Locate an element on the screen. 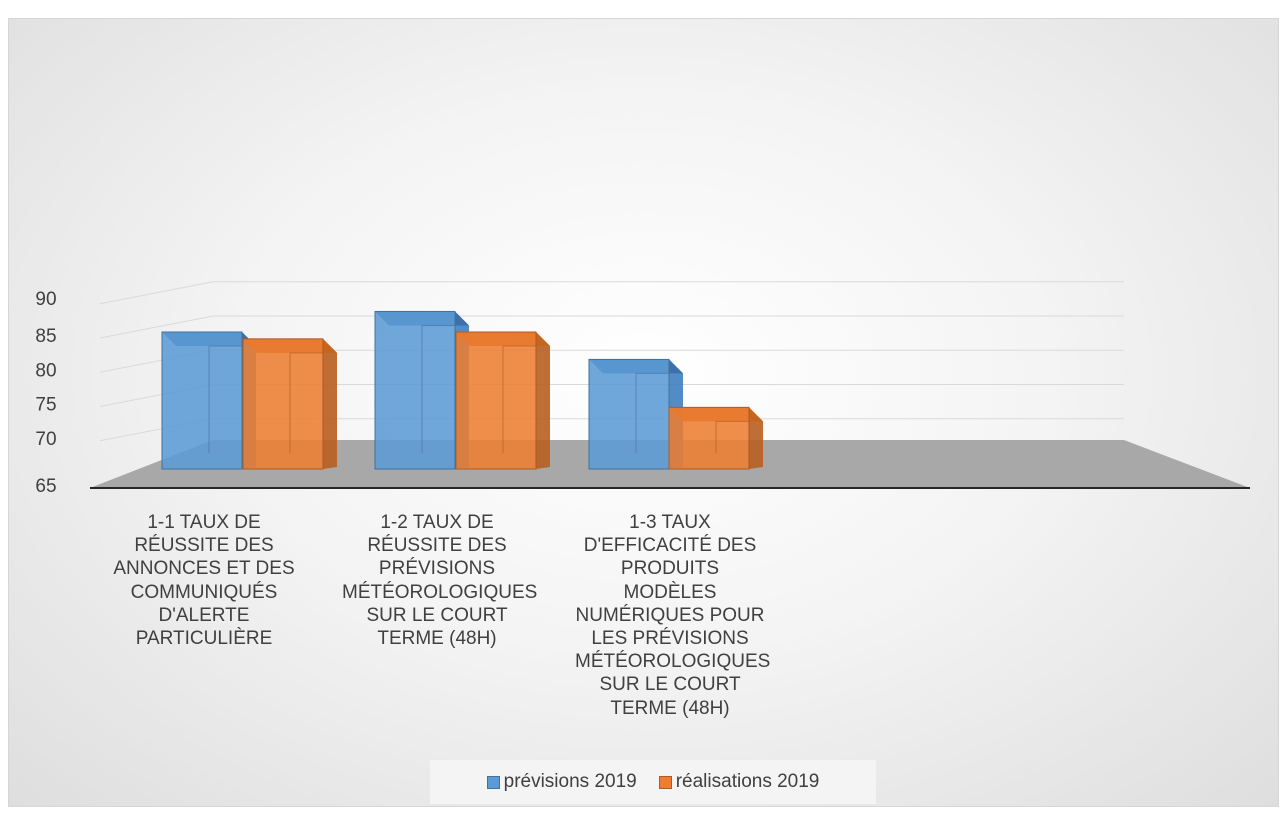  legend-label-previsions: prévisions 2019 is located at coordinates (570, 781).